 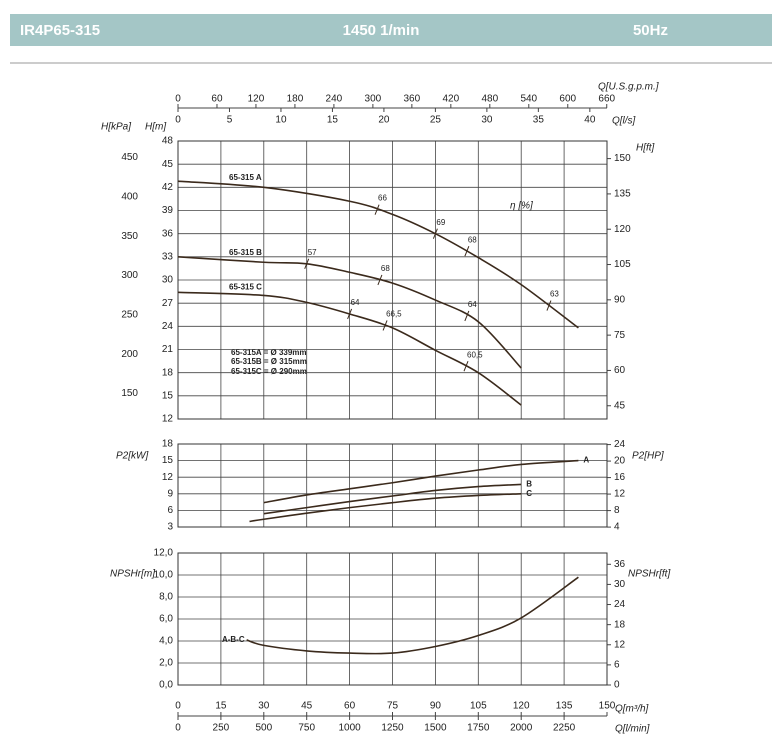 I want to click on y2-tick-label: 6, so click(x=617, y=665).